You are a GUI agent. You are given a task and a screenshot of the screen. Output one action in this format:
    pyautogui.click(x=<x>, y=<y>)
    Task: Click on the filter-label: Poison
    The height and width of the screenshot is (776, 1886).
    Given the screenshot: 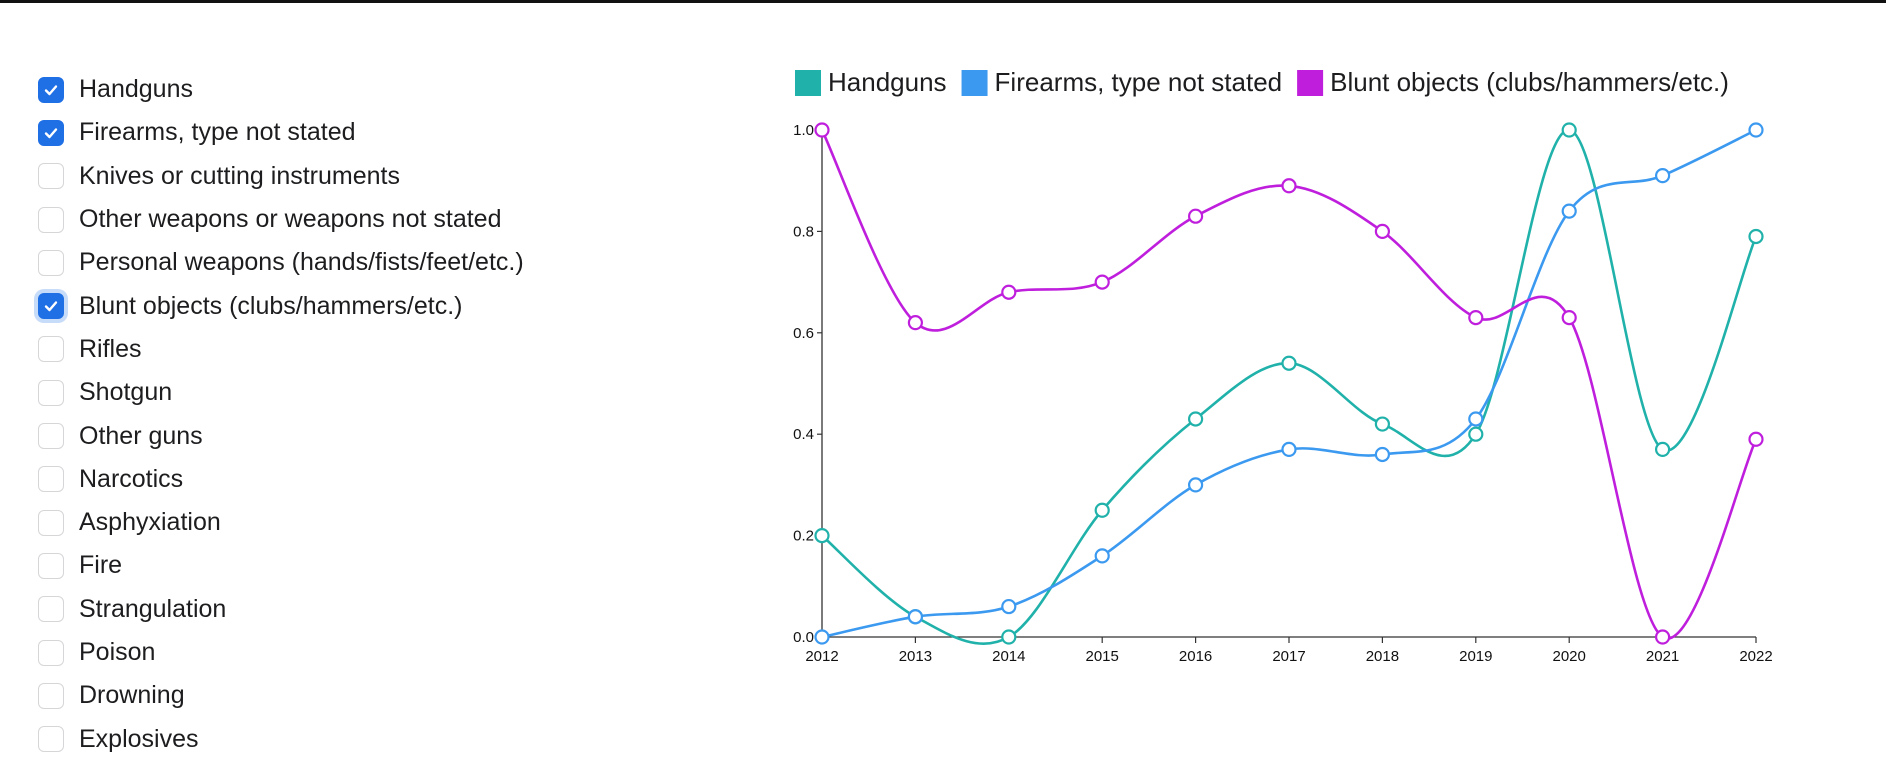 What is the action you would take?
    pyautogui.click(x=117, y=652)
    